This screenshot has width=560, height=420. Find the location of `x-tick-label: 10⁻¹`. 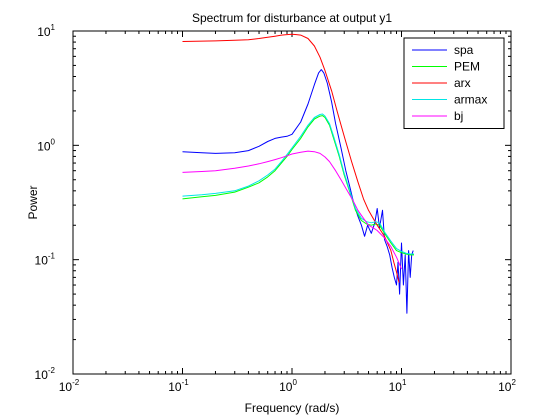

x-tick-label: 10⁻¹ is located at coordinates (178, 386).